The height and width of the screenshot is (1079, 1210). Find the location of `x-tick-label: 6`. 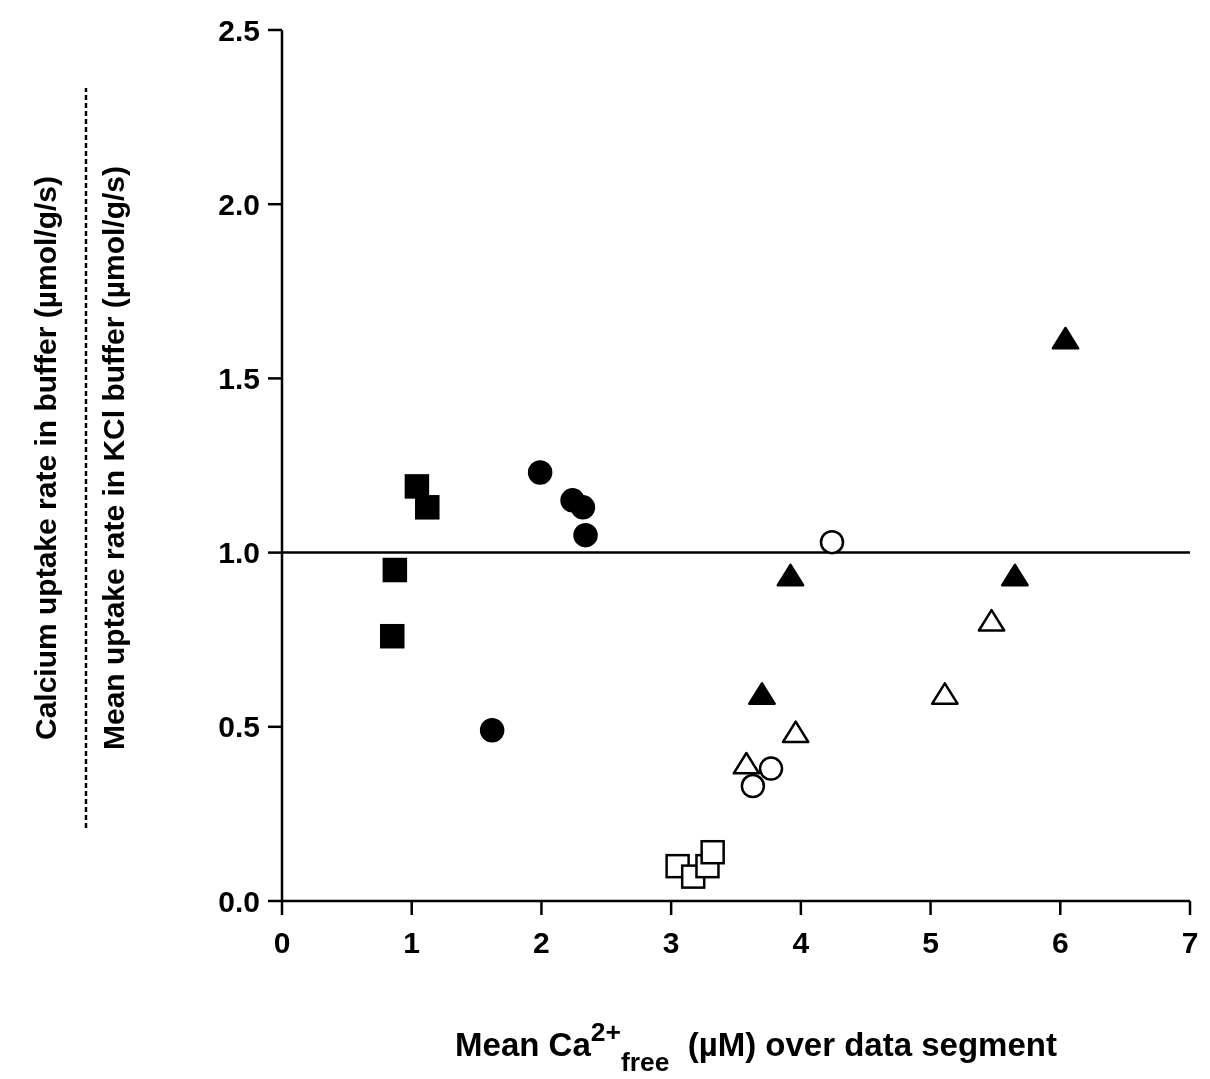

x-tick-label: 6 is located at coordinates (1060, 942).